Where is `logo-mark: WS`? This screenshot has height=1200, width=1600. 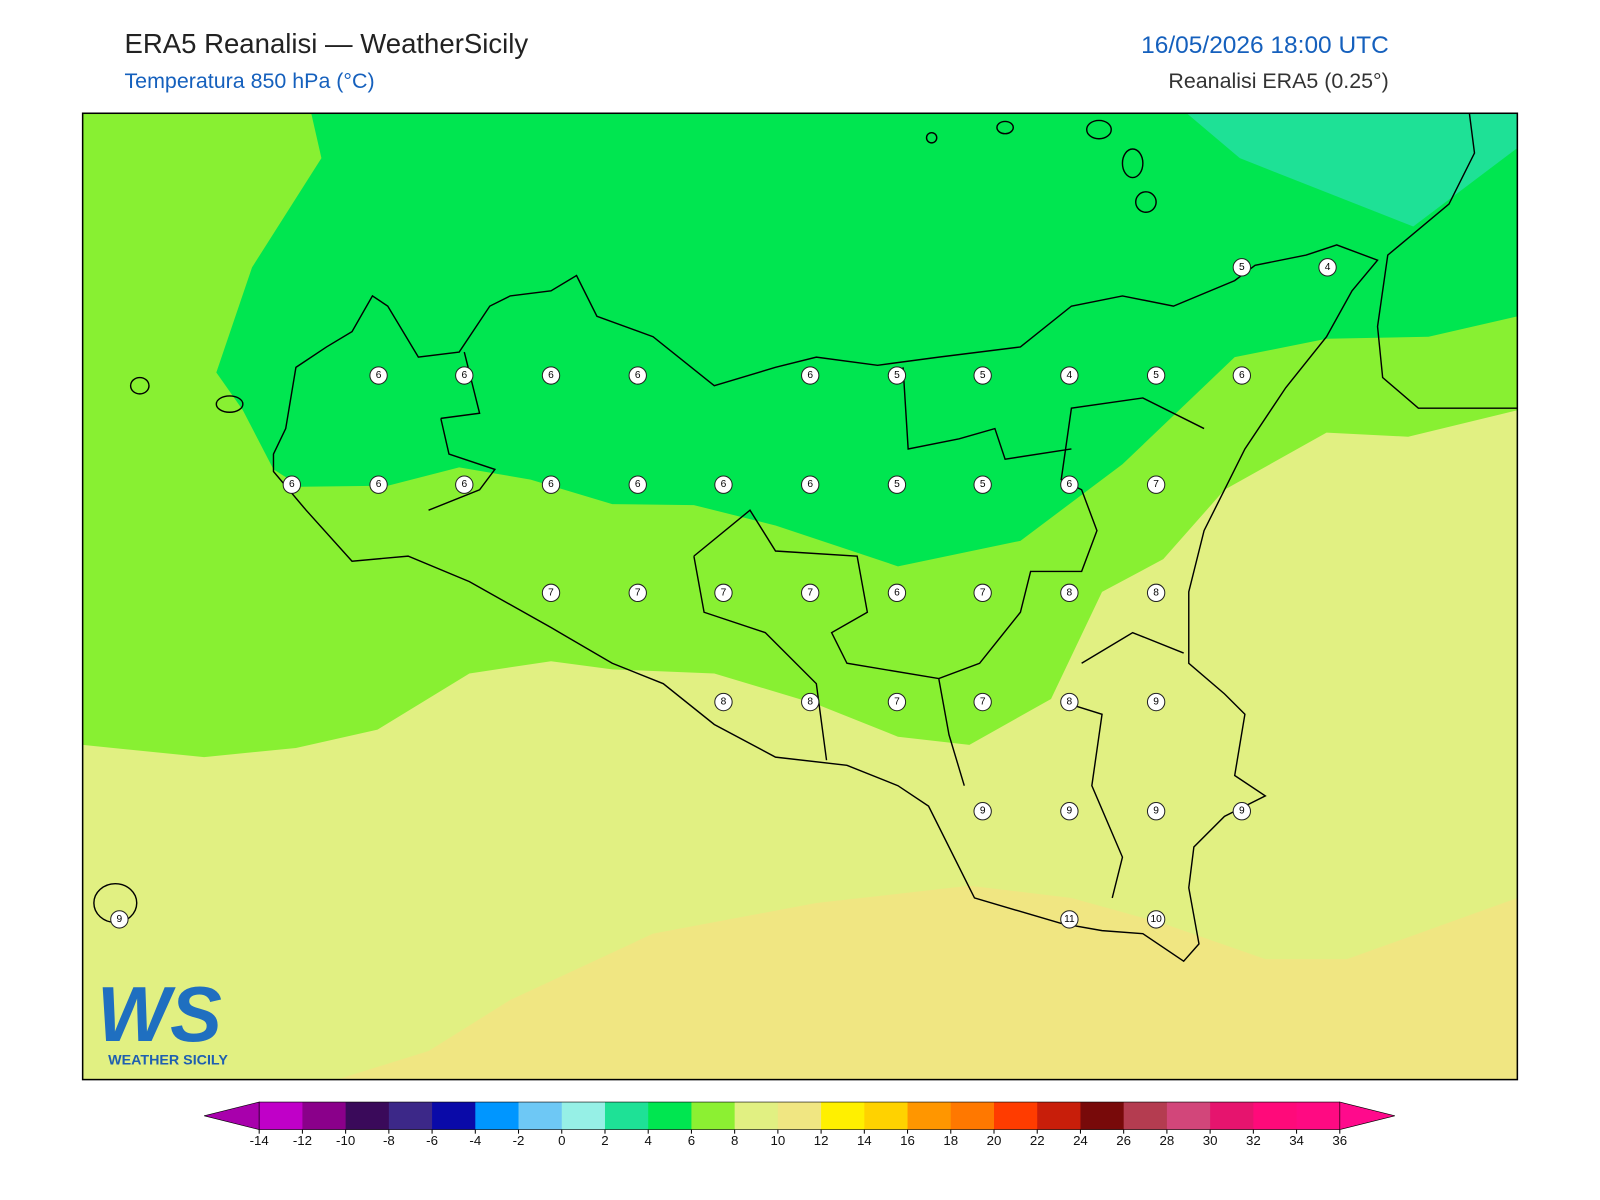 logo-mark: WS is located at coordinates (159, 1015).